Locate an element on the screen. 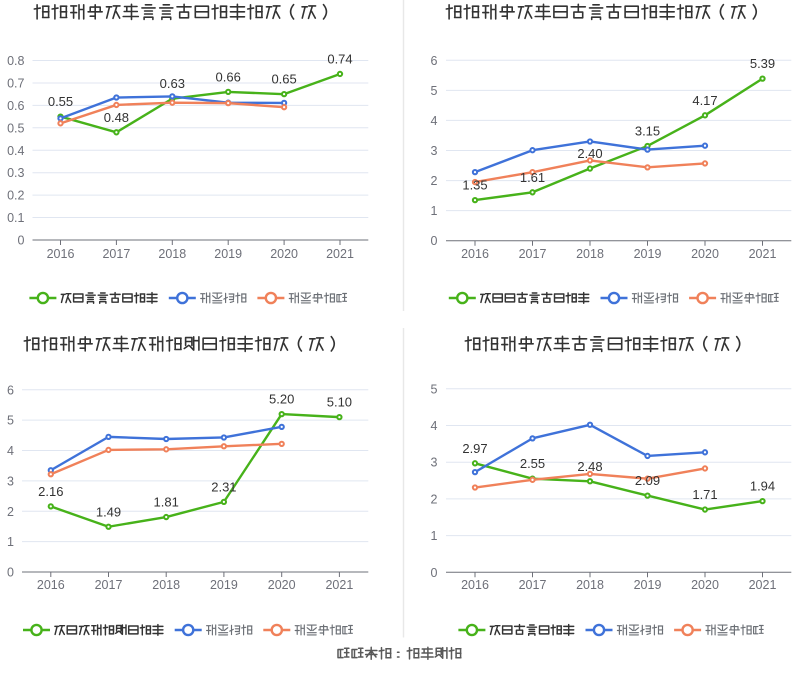  svg-text: 1.94 is located at coordinates (762, 486).